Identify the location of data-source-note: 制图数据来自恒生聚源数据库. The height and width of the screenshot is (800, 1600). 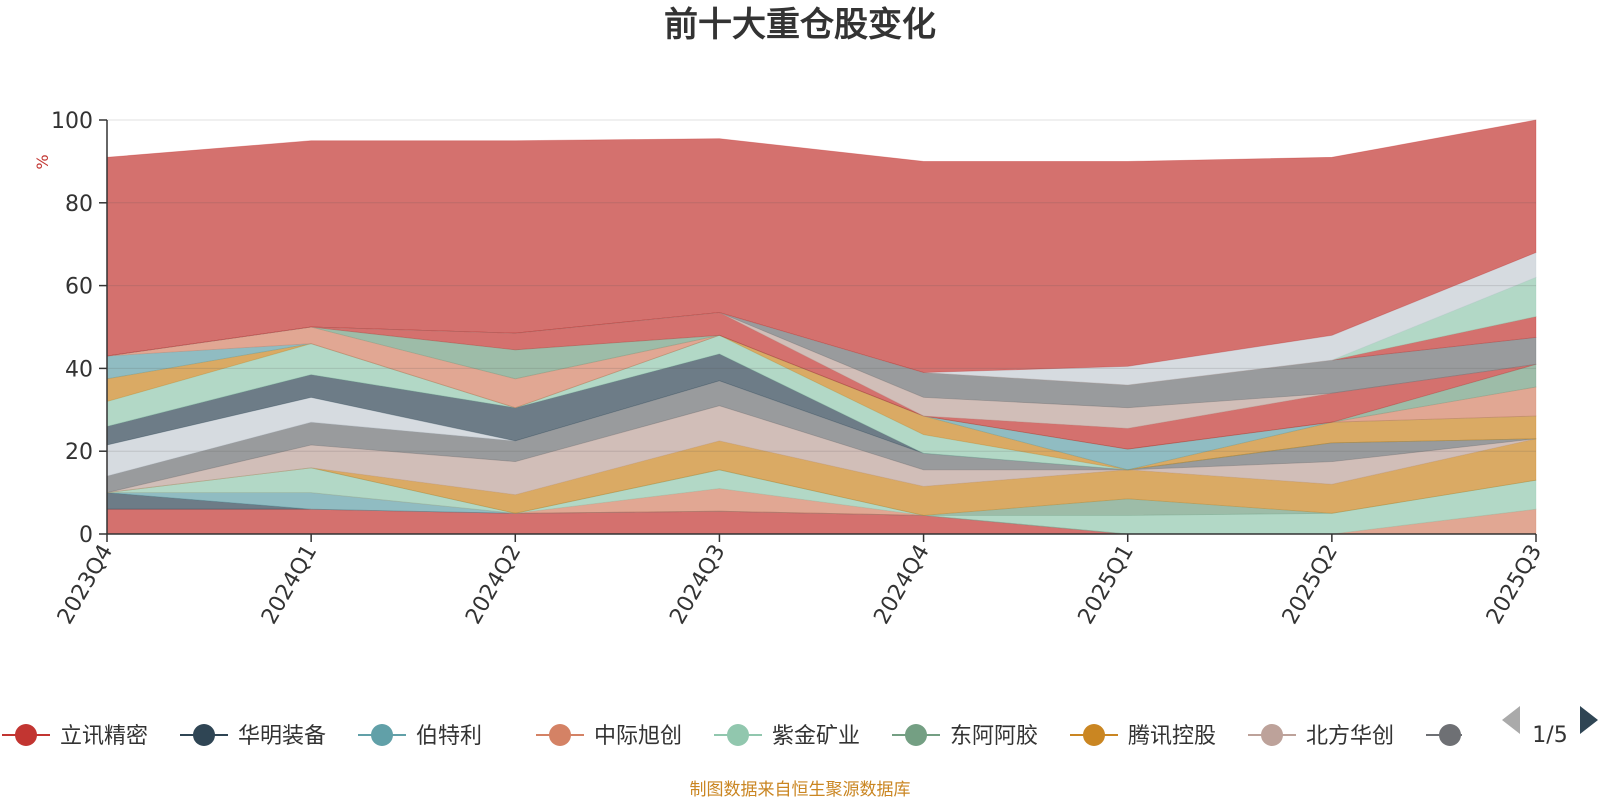
(800, 790).